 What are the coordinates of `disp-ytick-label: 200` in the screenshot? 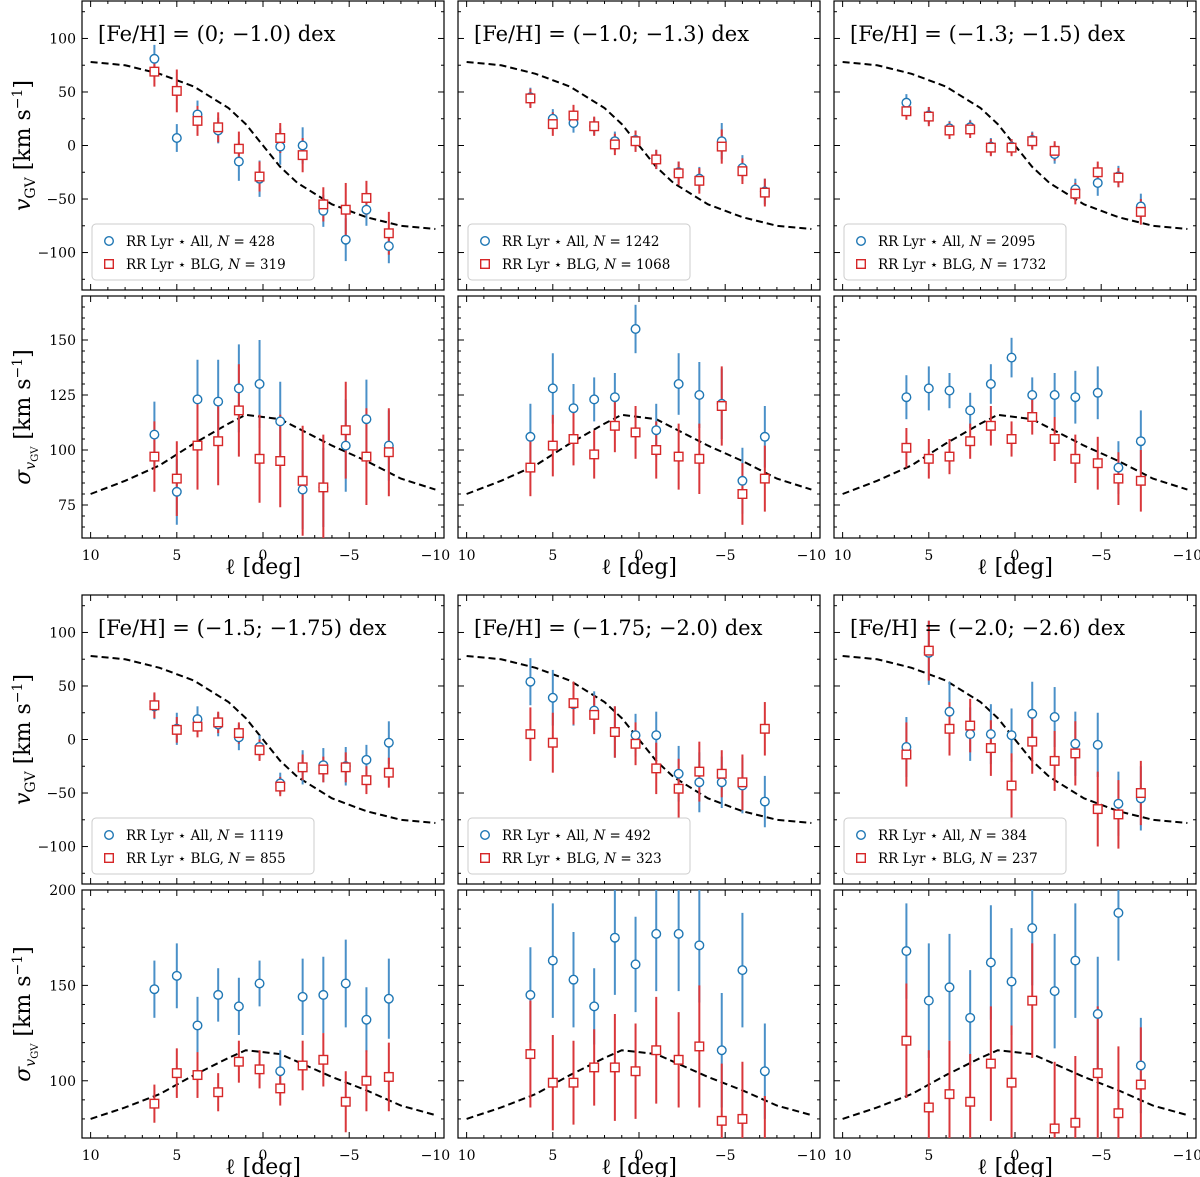 It's located at (62, 891).